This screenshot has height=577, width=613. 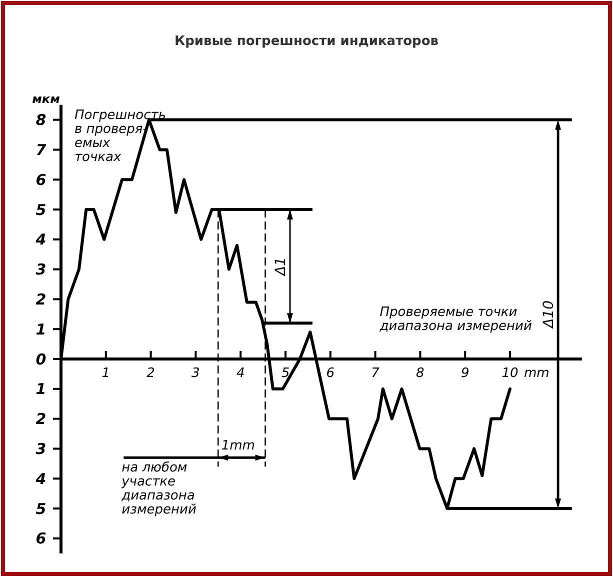 What do you see at coordinates (420, 373) in the screenshot?
I see `x-tick-label: 8` at bounding box center [420, 373].